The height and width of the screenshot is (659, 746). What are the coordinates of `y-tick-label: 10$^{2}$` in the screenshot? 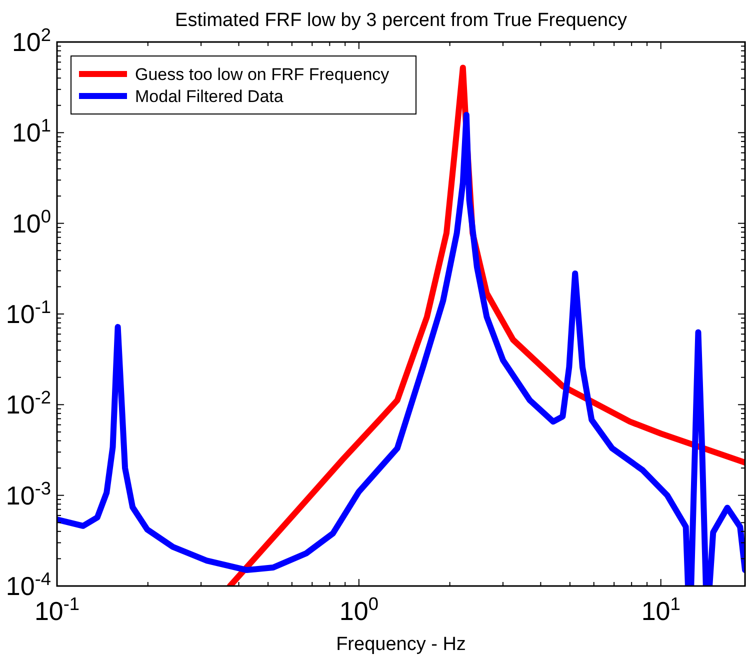 It's located at (31, 41).